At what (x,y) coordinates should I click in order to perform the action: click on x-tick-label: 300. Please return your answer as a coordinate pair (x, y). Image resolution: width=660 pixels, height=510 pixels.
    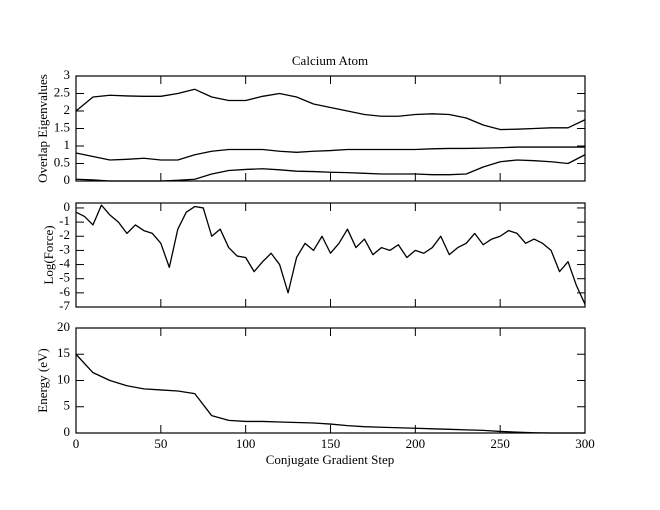
    Looking at the image, I should click on (585, 443).